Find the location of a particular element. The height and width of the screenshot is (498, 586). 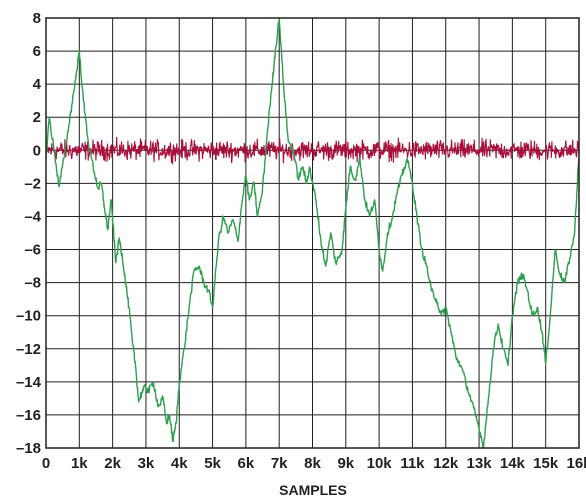

y-tick-label: –6 is located at coordinates (32, 250).